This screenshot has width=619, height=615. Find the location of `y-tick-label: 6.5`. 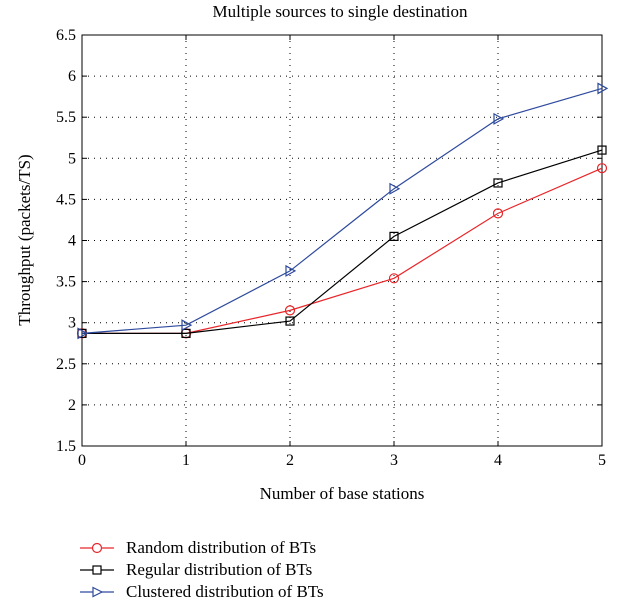

y-tick-label: 6.5 is located at coordinates (66, 35).